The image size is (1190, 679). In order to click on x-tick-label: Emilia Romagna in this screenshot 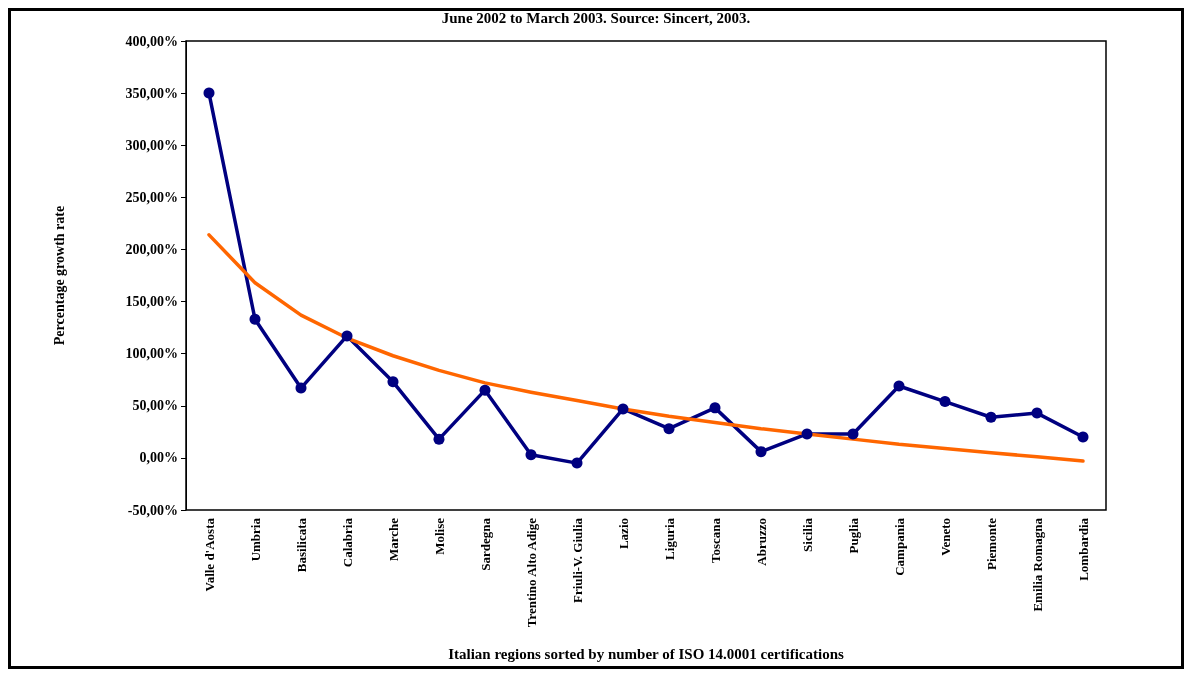, I will do `click(1037, 564)`.